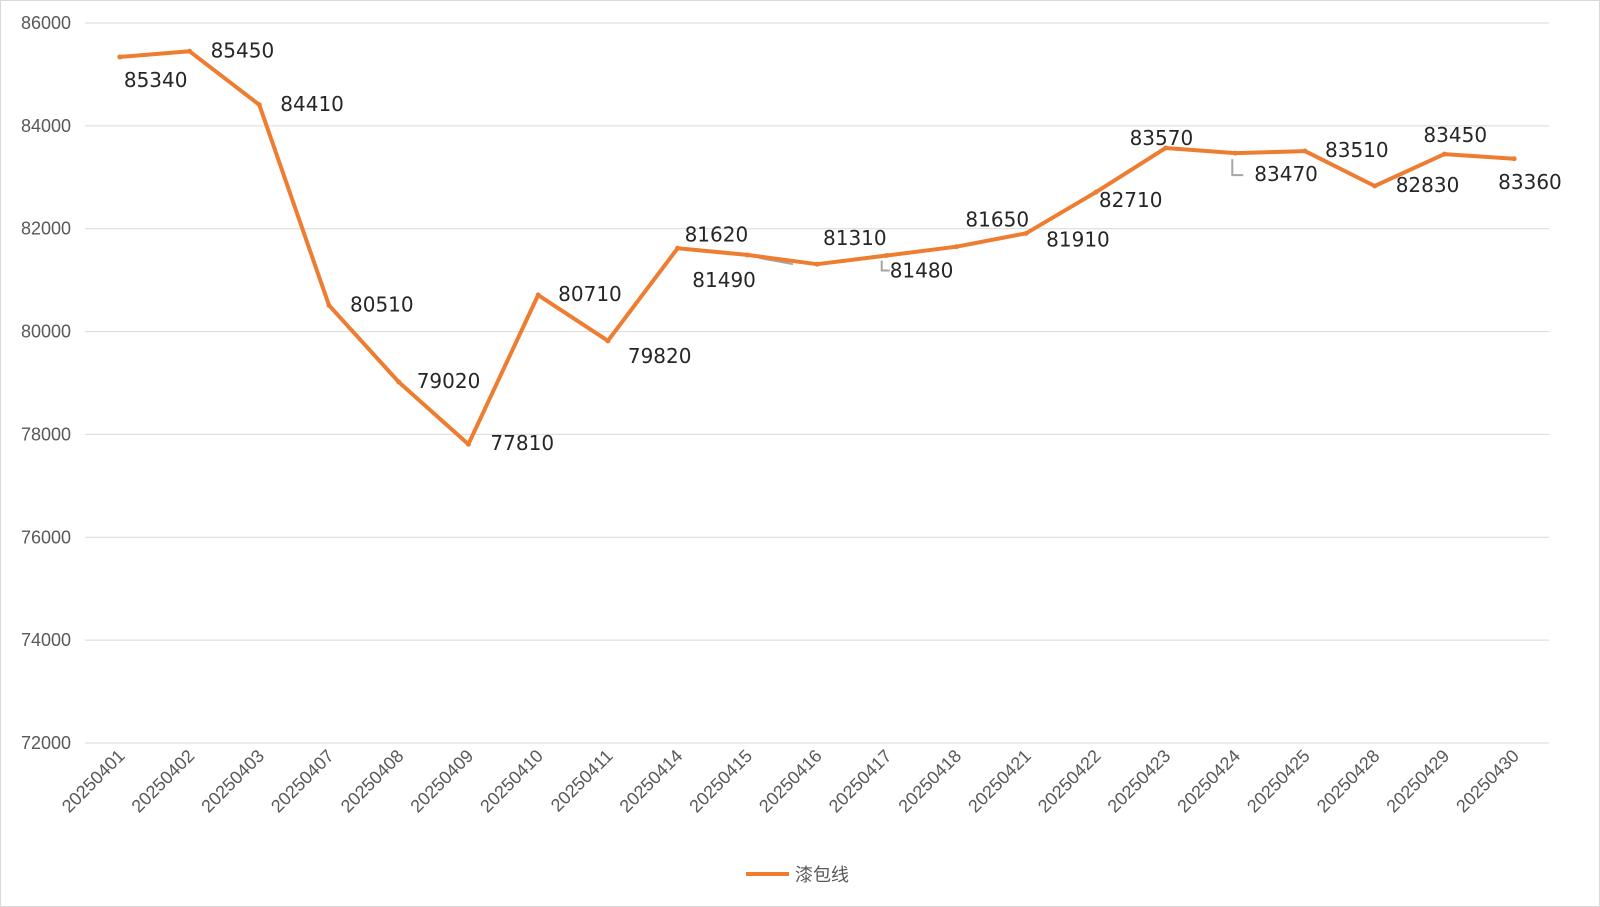 The image size is (1600, 907). What do you see at coordinates (46, 229) in the screenshot?
I see `y-tick-label: 82000` at bounding box center [46, 229].